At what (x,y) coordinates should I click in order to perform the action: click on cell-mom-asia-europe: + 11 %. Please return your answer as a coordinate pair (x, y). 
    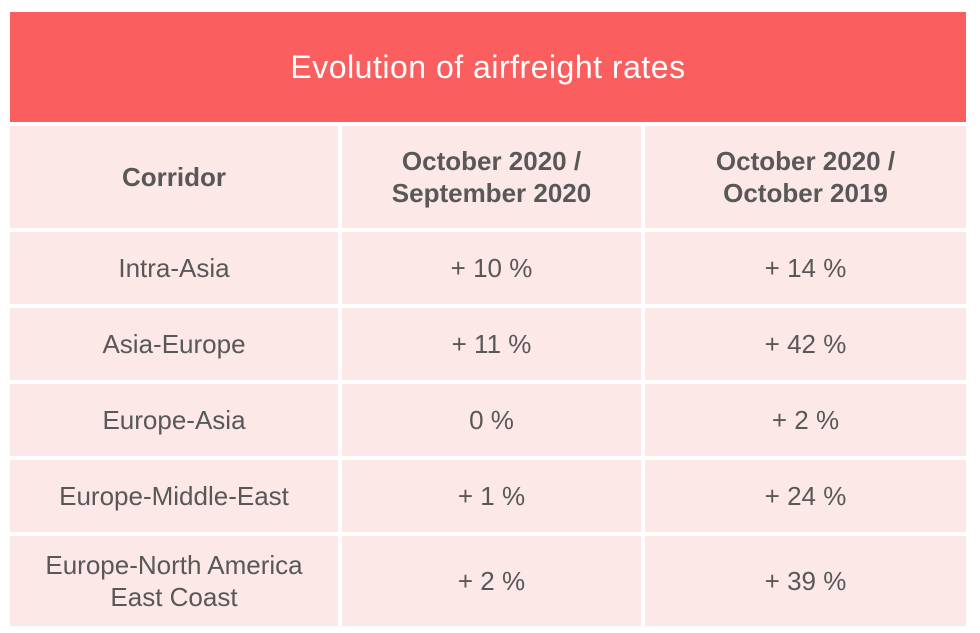
    Looking at the image, I should click on (491, 344).